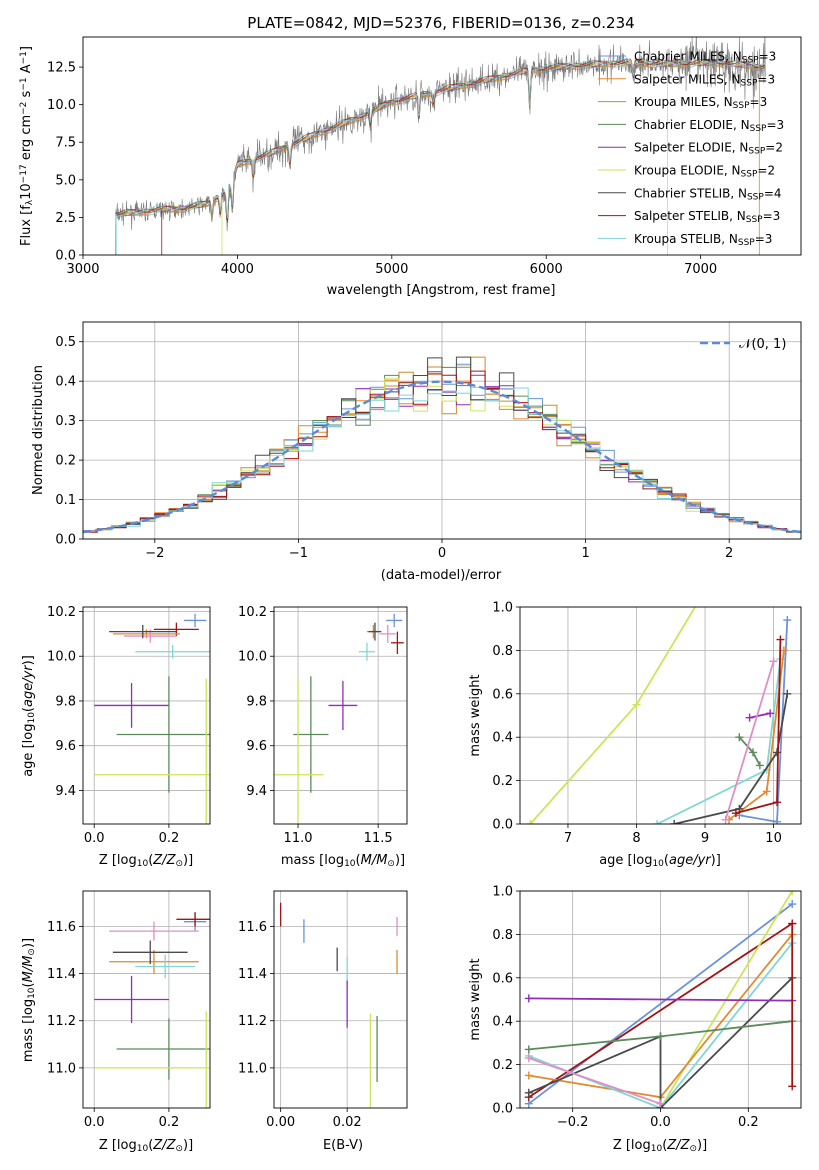 This screenshot has height=1170, width=819. Describe the element at coordinates (690, 193) in the screenshot. I see `label-part: Chabrier STELIB, N` at that location.